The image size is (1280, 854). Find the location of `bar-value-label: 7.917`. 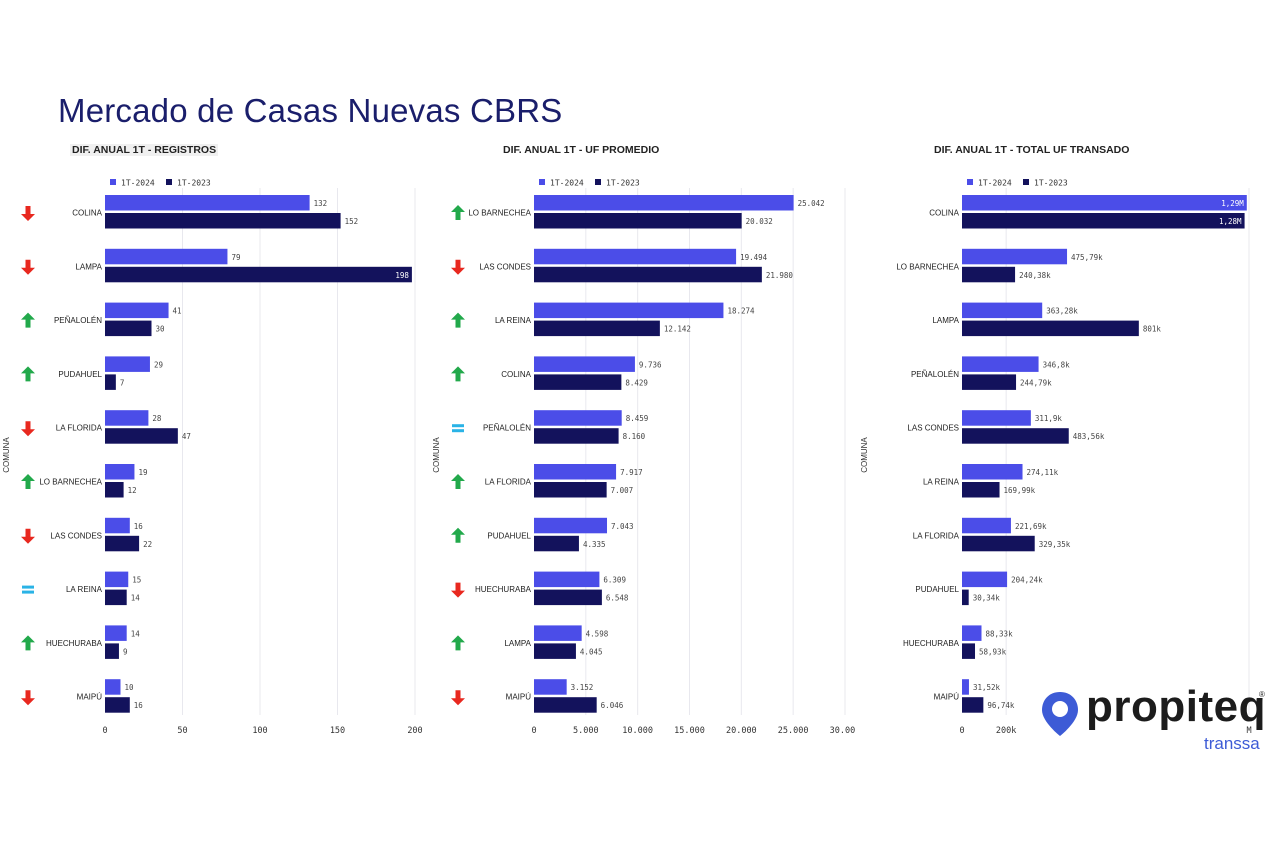

bar-value-label: 7.917 is located at coordinates (631, 472).